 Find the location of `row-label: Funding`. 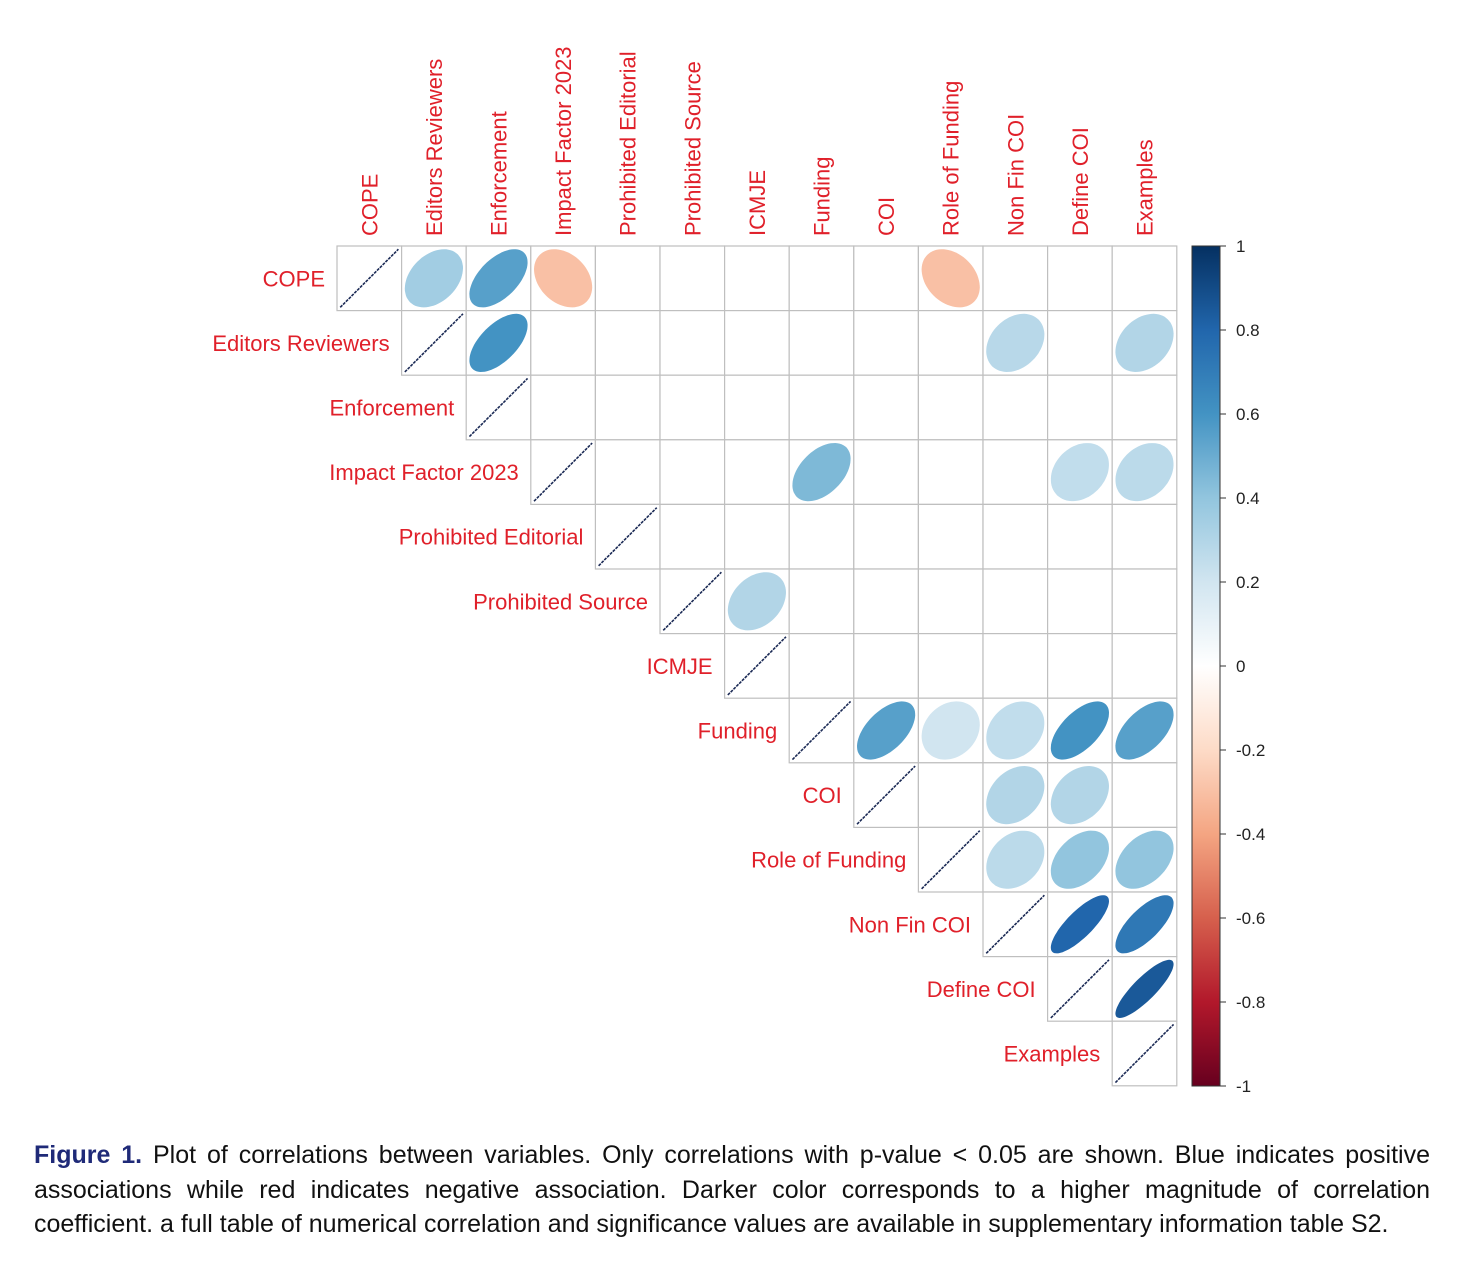

row-label: Funding is located at coordinates (738, 731).